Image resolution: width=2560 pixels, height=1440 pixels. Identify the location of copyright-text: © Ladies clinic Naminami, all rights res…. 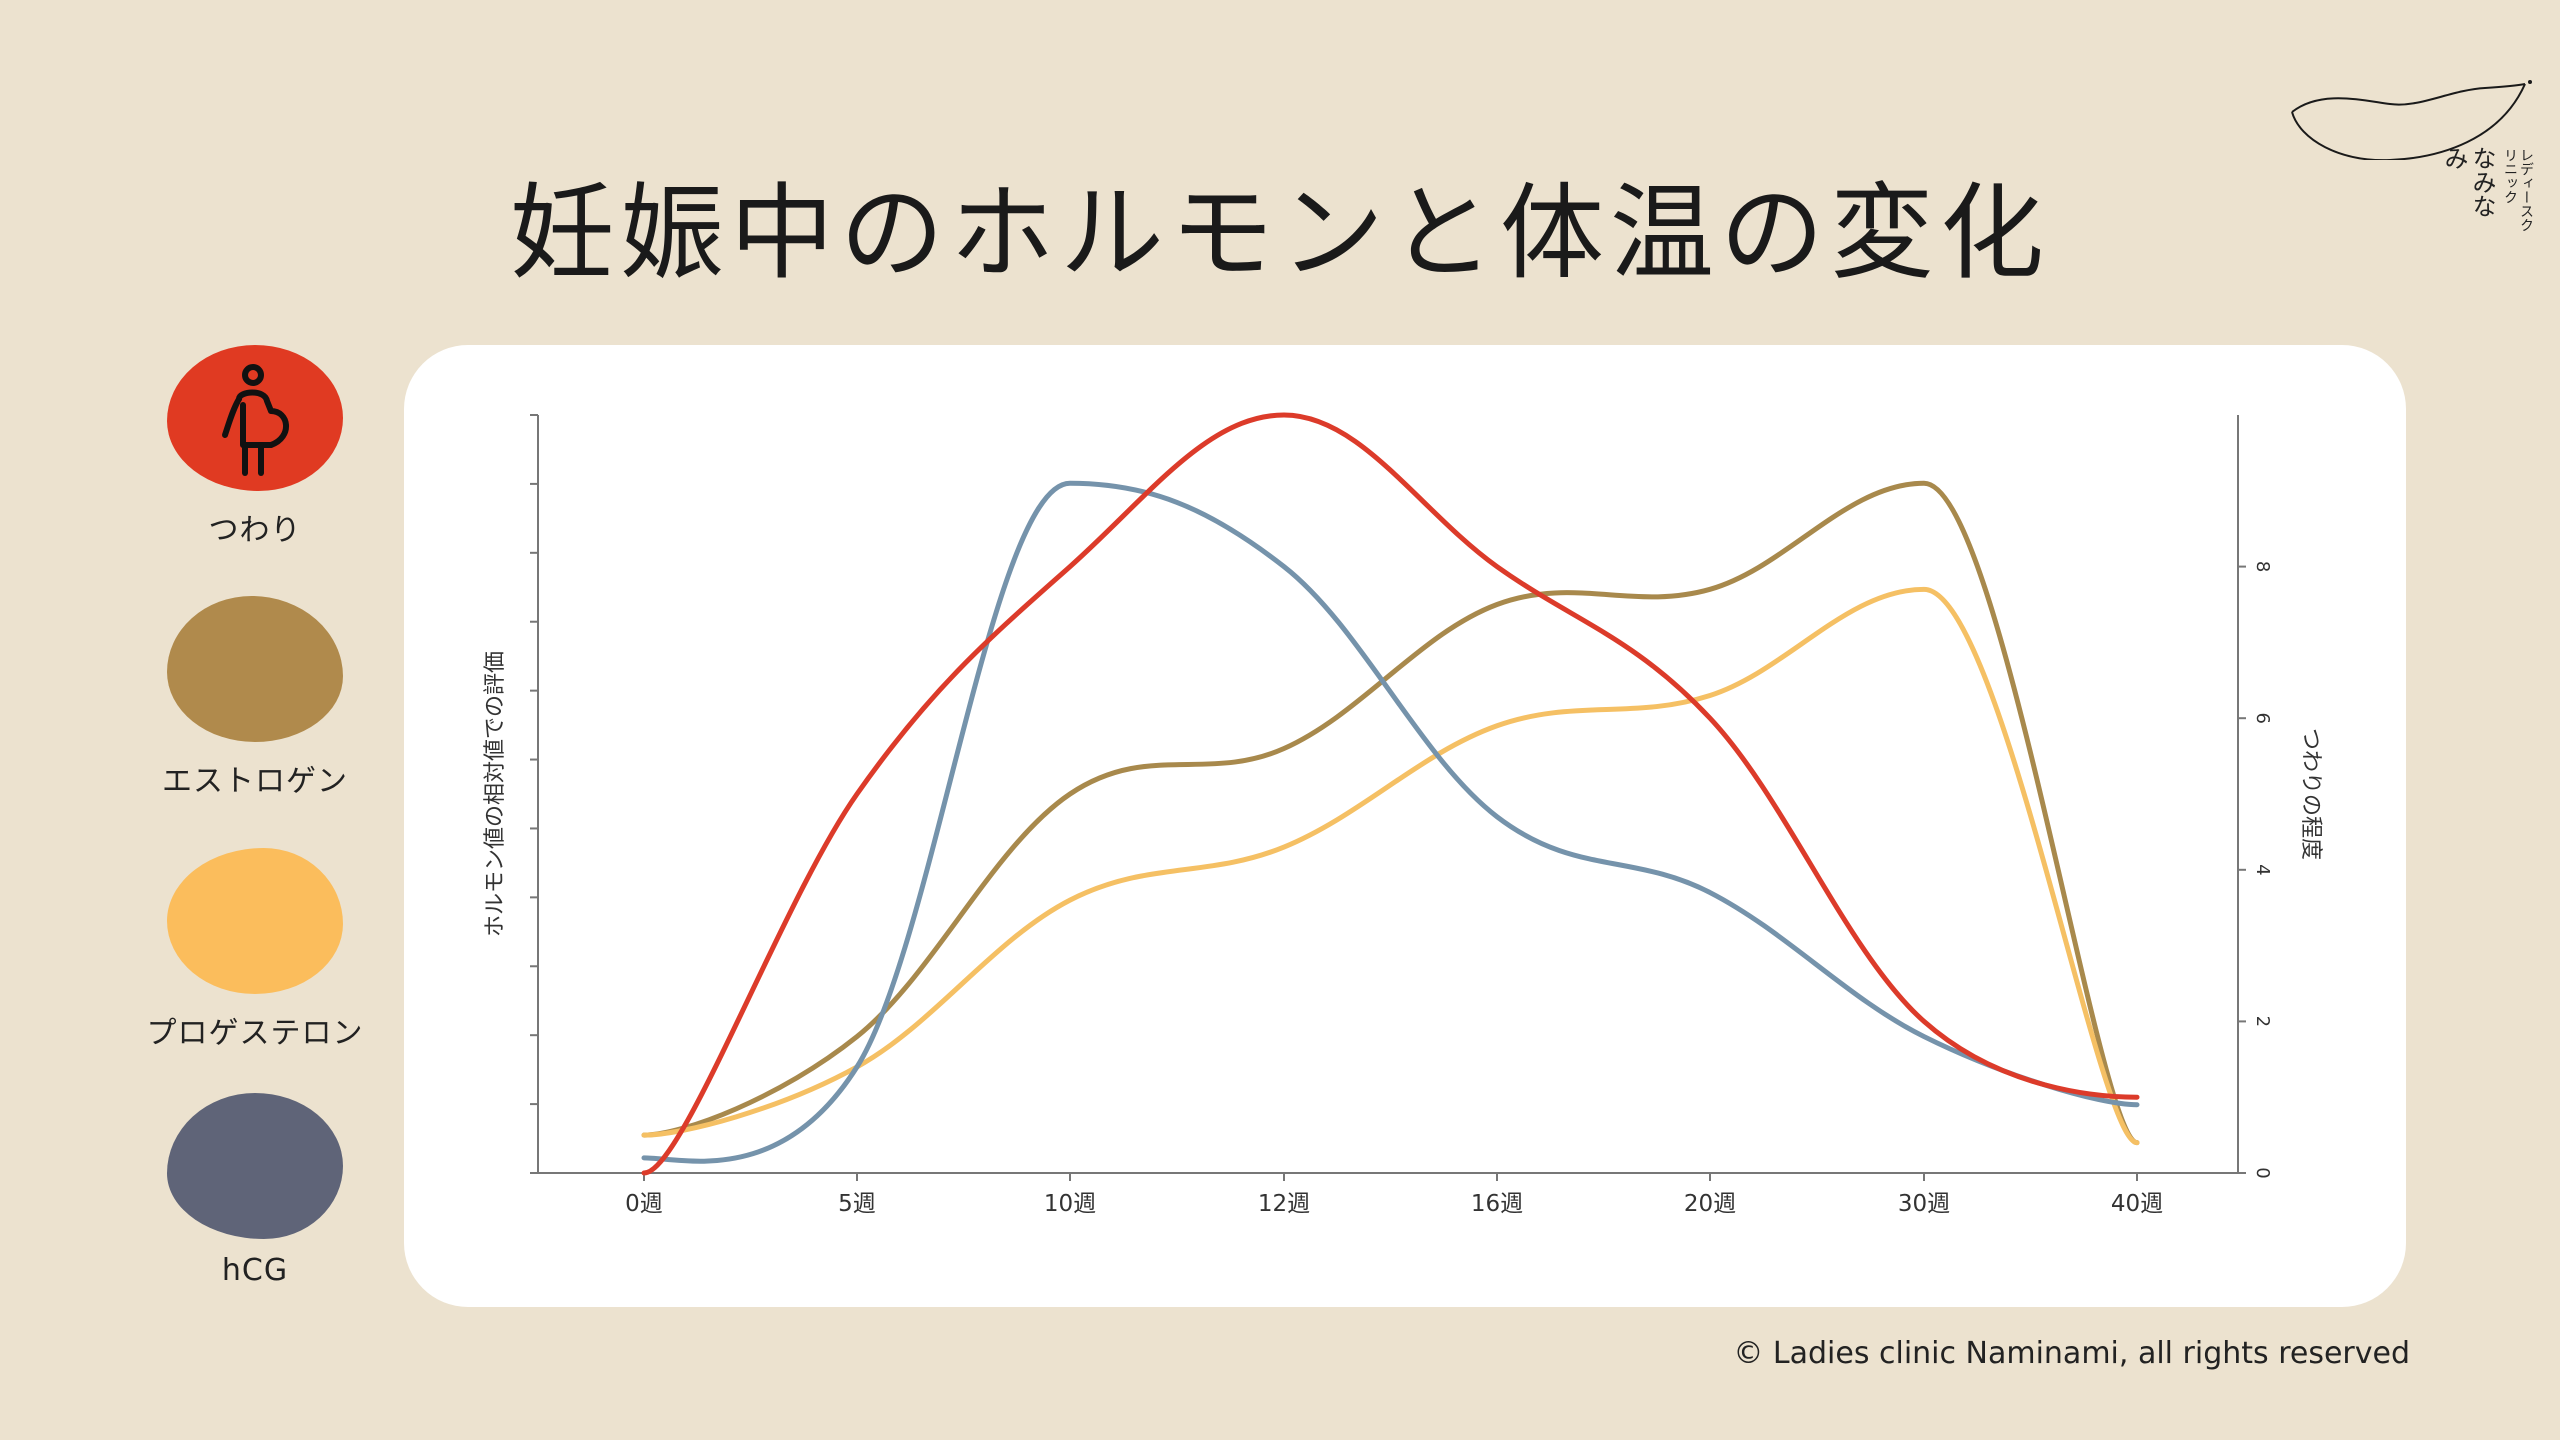
(2071, 1353).